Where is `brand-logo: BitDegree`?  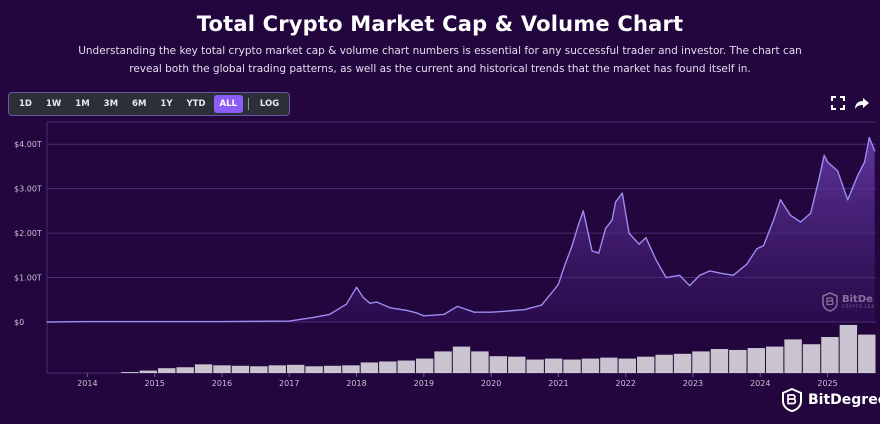
brand-logo: BitDegree is located at coordinates (831, 400).